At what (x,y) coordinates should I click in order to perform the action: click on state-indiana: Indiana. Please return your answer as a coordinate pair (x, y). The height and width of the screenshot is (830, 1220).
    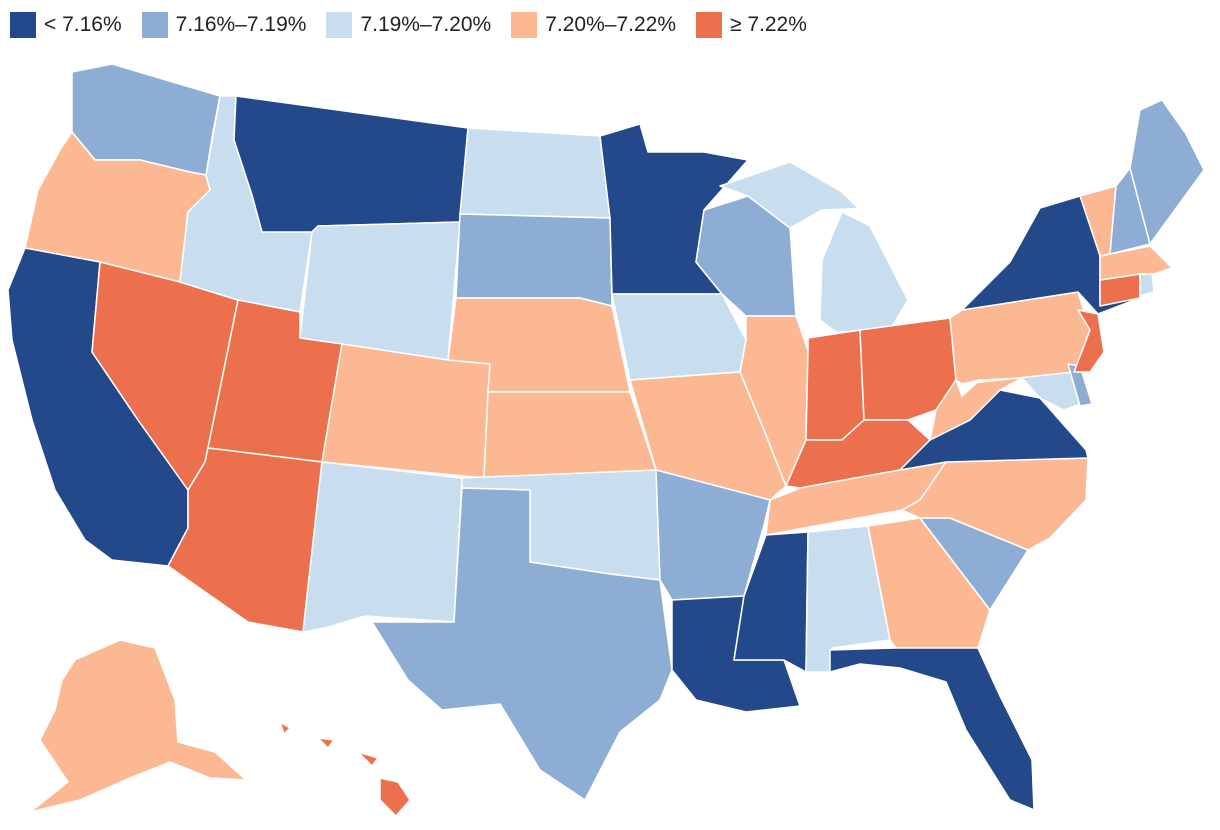
    Looking at the image, I should click on (835, 385).